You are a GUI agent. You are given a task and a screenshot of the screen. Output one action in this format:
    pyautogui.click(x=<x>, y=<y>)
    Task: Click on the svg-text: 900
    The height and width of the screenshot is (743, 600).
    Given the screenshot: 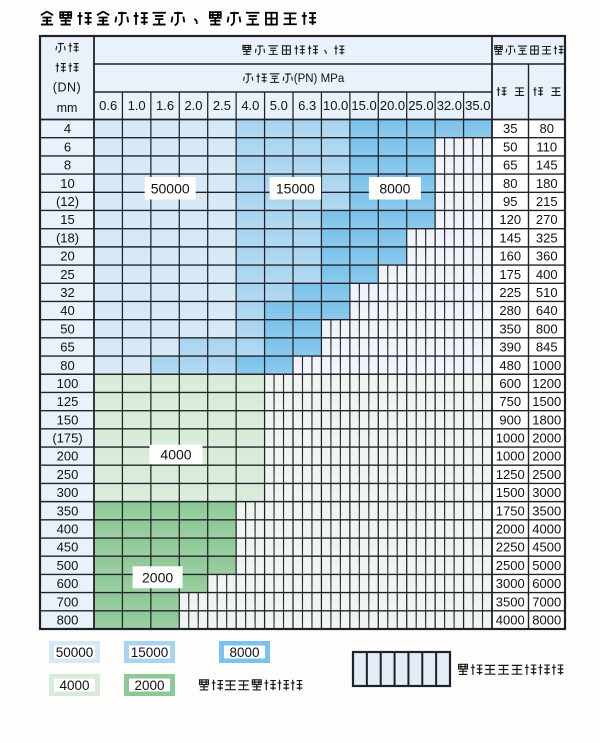 What is the action you would take?
    pyautogui.click(x=510, y=419)
    